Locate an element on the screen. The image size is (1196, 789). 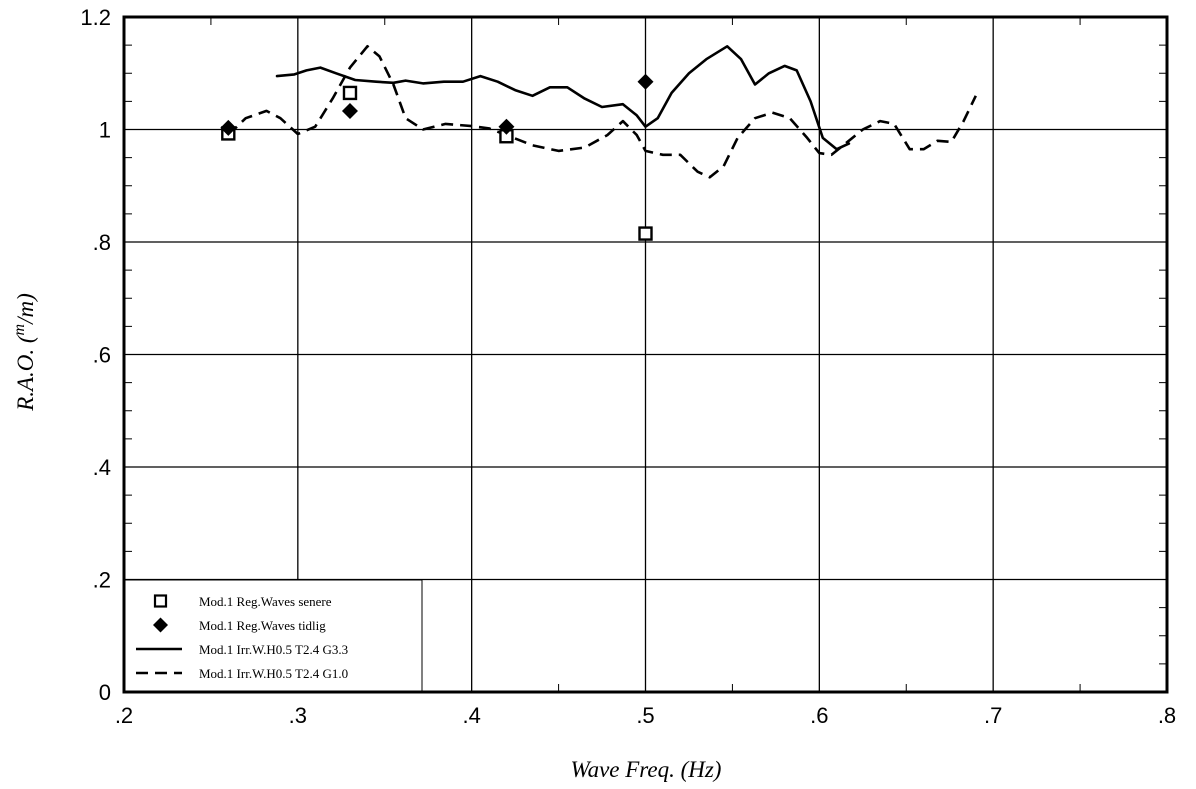
x-tick-label: .3 is located at coordinates (298, 715).